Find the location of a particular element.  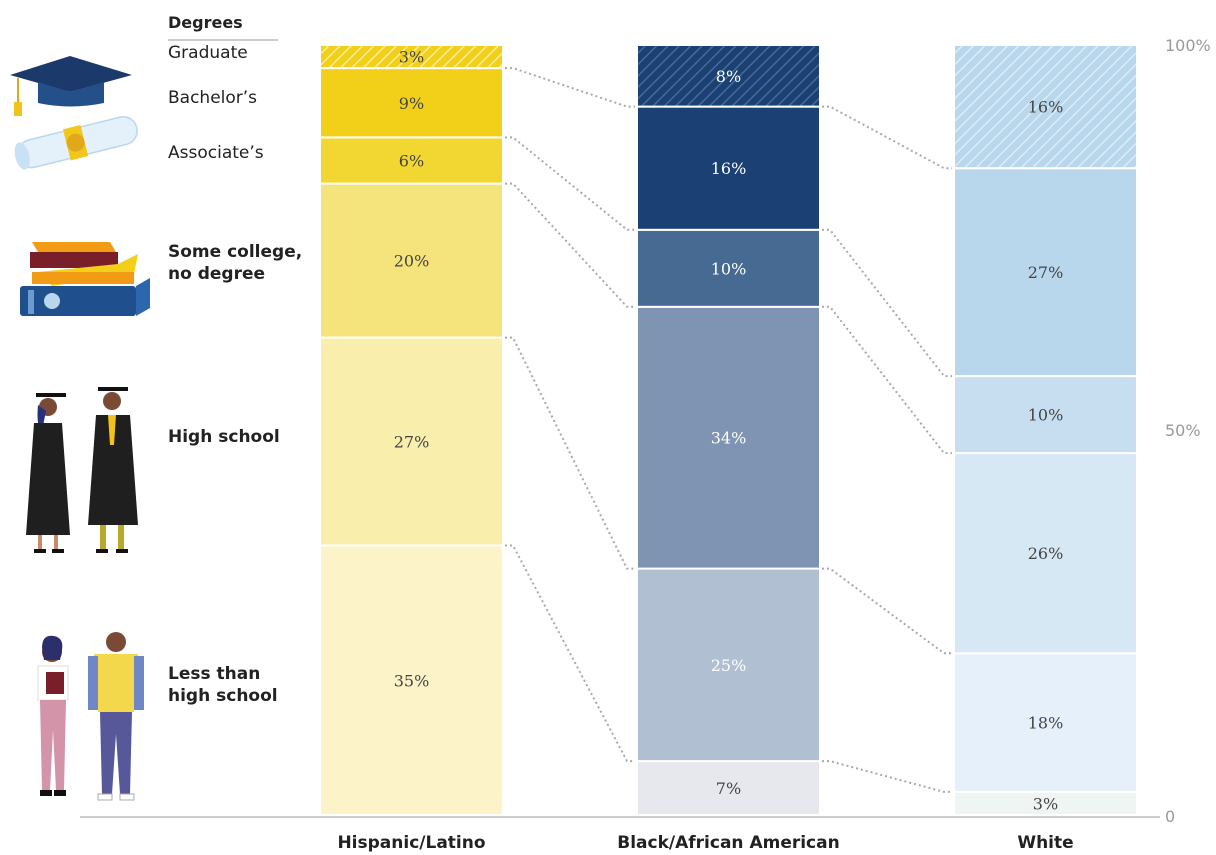

bar-black-african-american: 7% 25% 34% 10% 16% 8% is located at coordinates (728, 430).